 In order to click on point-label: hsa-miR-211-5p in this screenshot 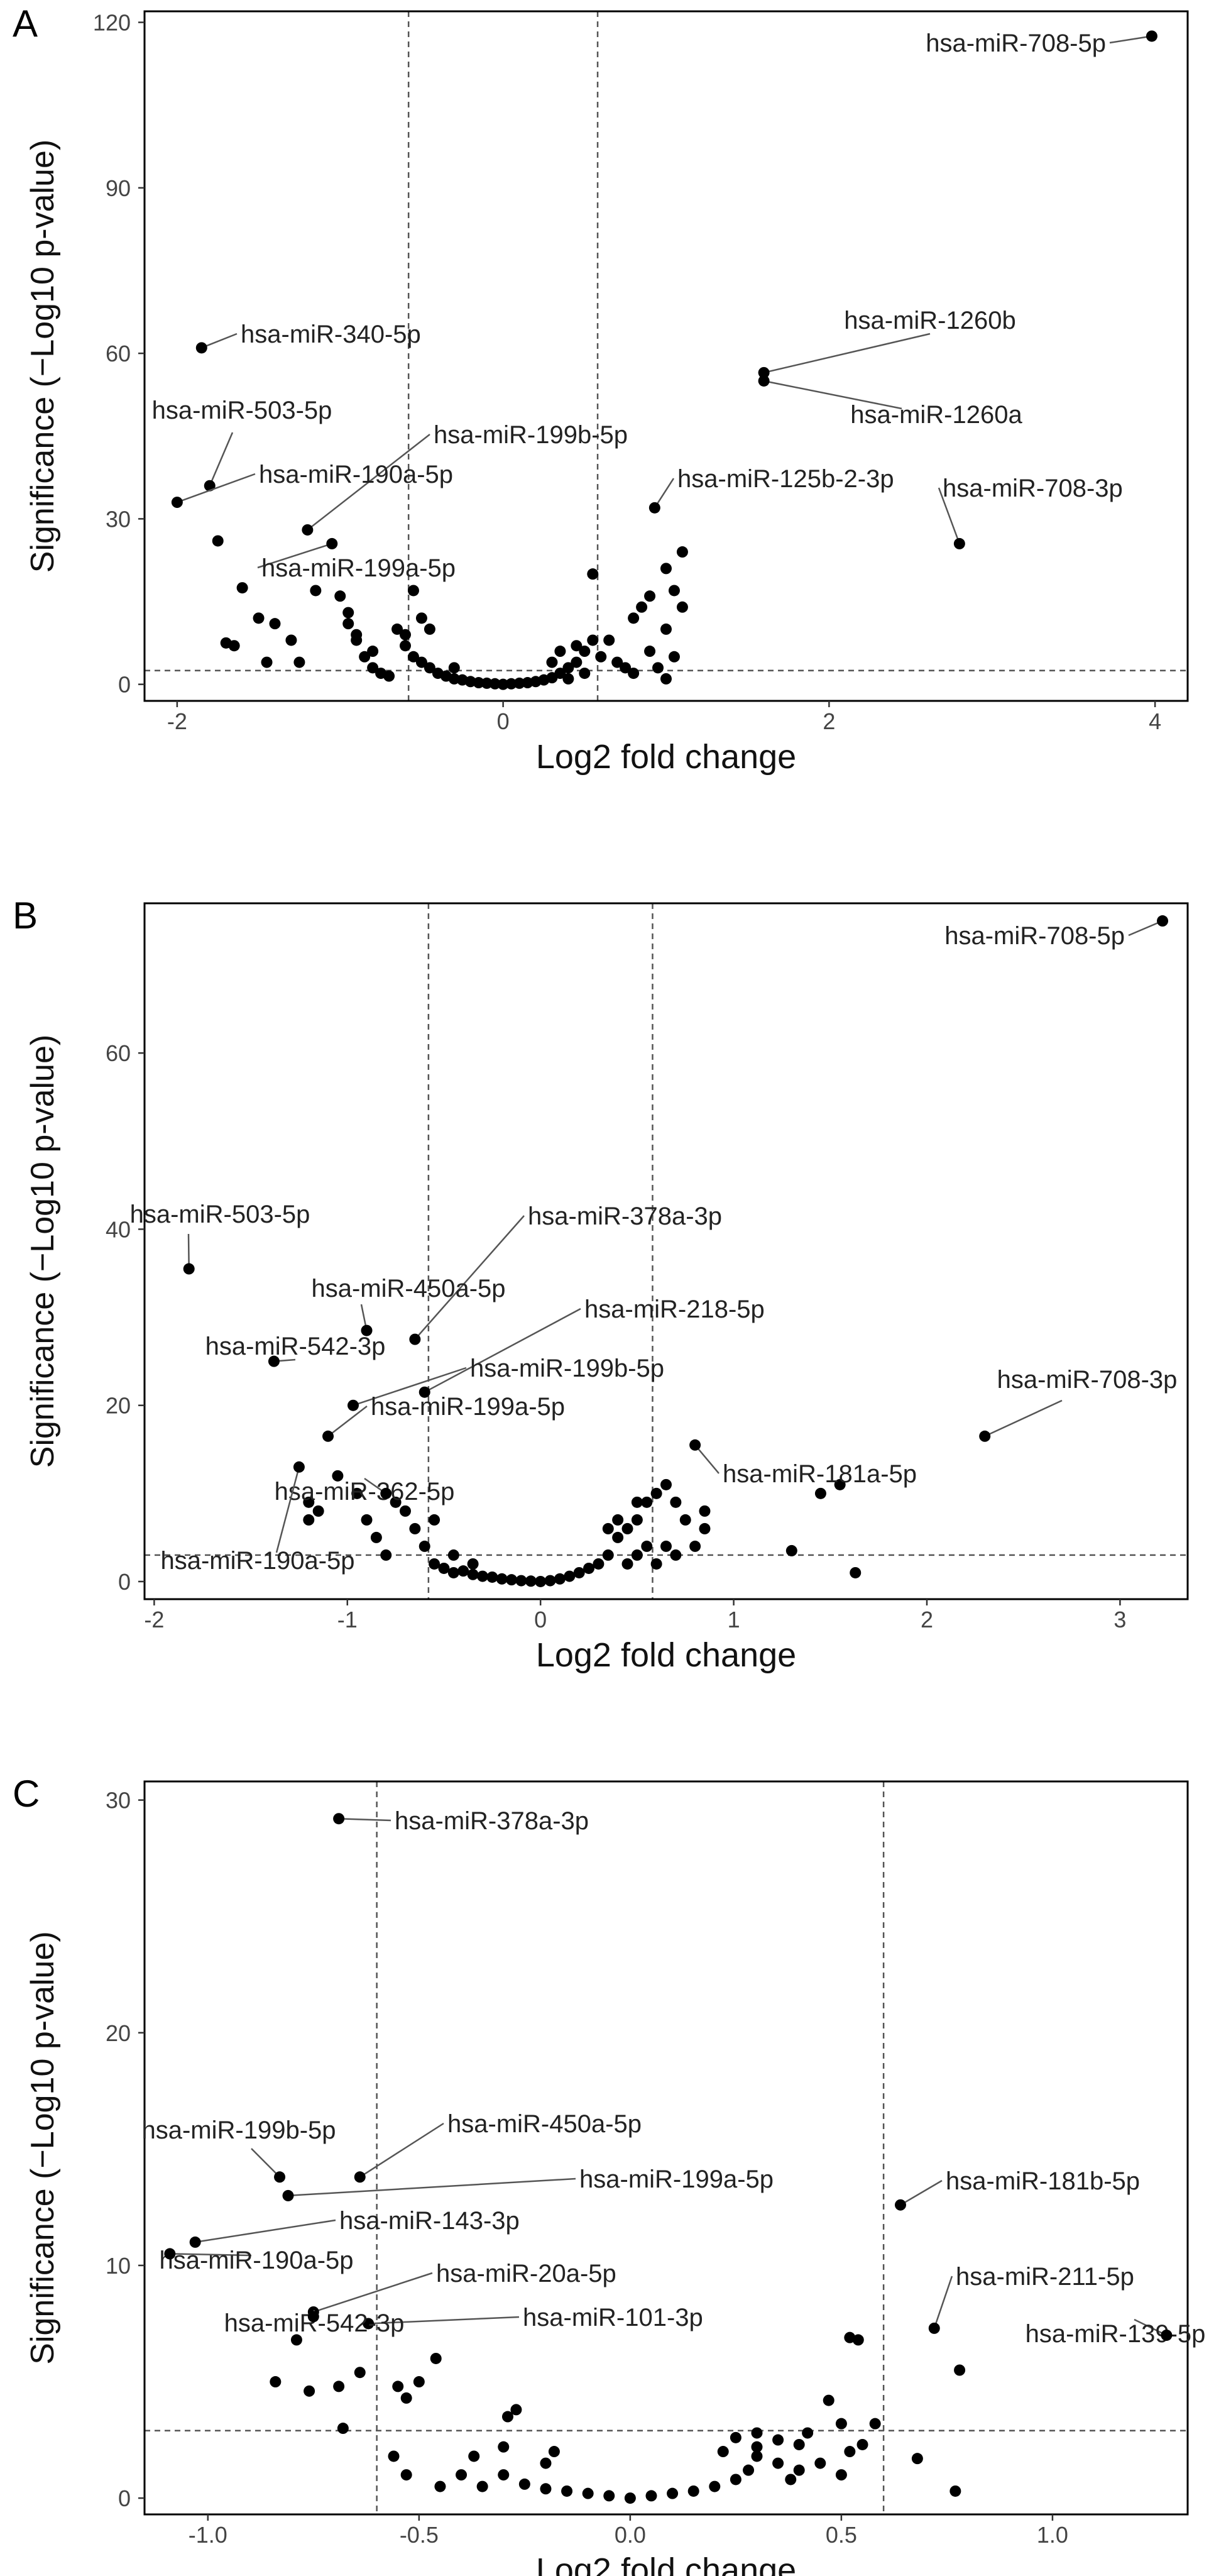, I will do `click(1045, 2277)`.